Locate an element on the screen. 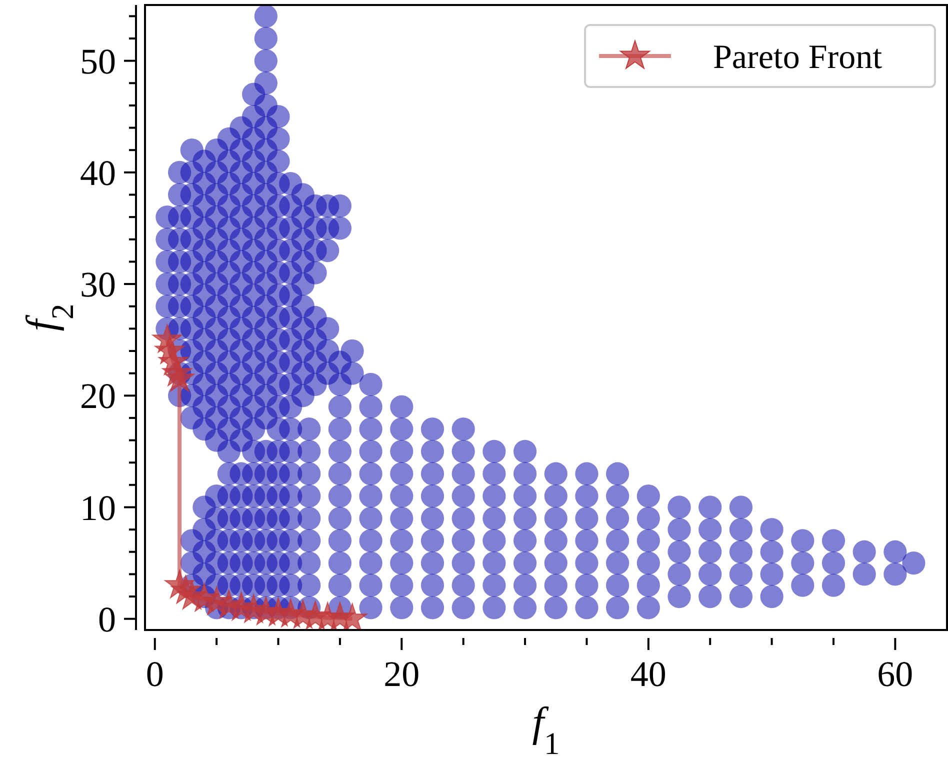  x-tick-label: 20 is located at coordinates (402, 674).